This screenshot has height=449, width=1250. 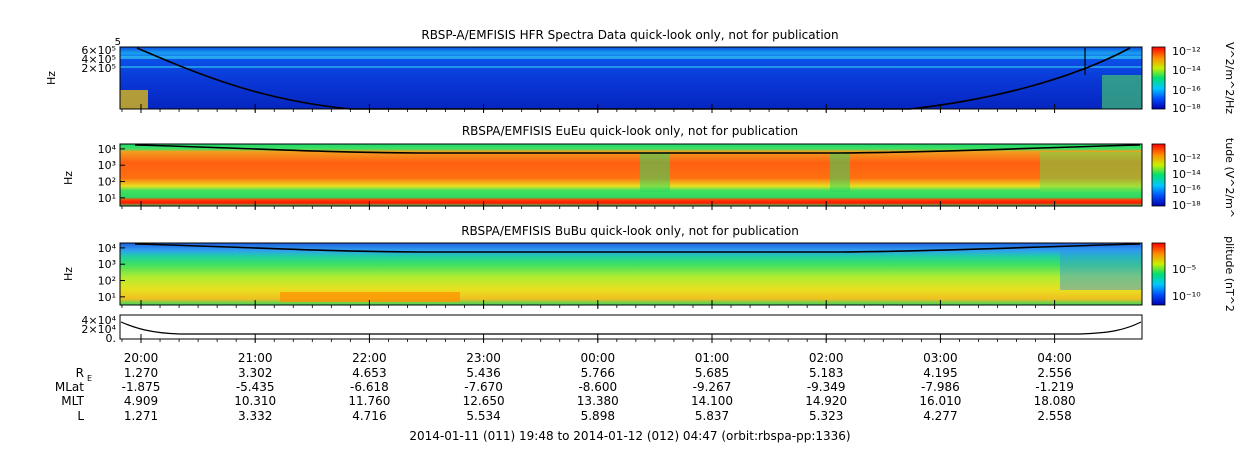 What do you see at coordinates (255, 358) in the screenshot?
I see `time-tick-label: 21:00` at bounding box center [255, 358].